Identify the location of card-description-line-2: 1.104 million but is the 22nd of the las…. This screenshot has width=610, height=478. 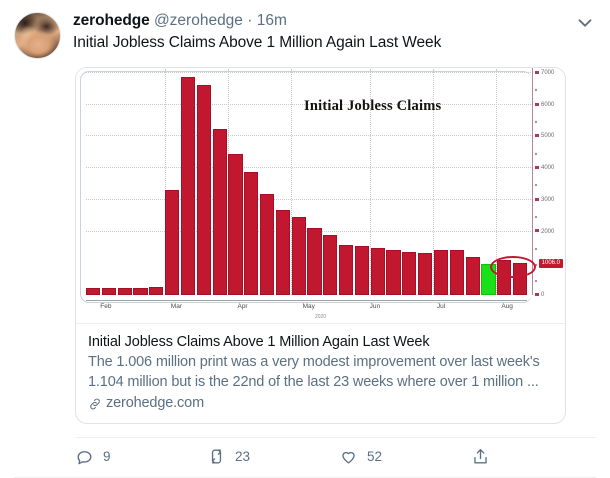
(313, 382).